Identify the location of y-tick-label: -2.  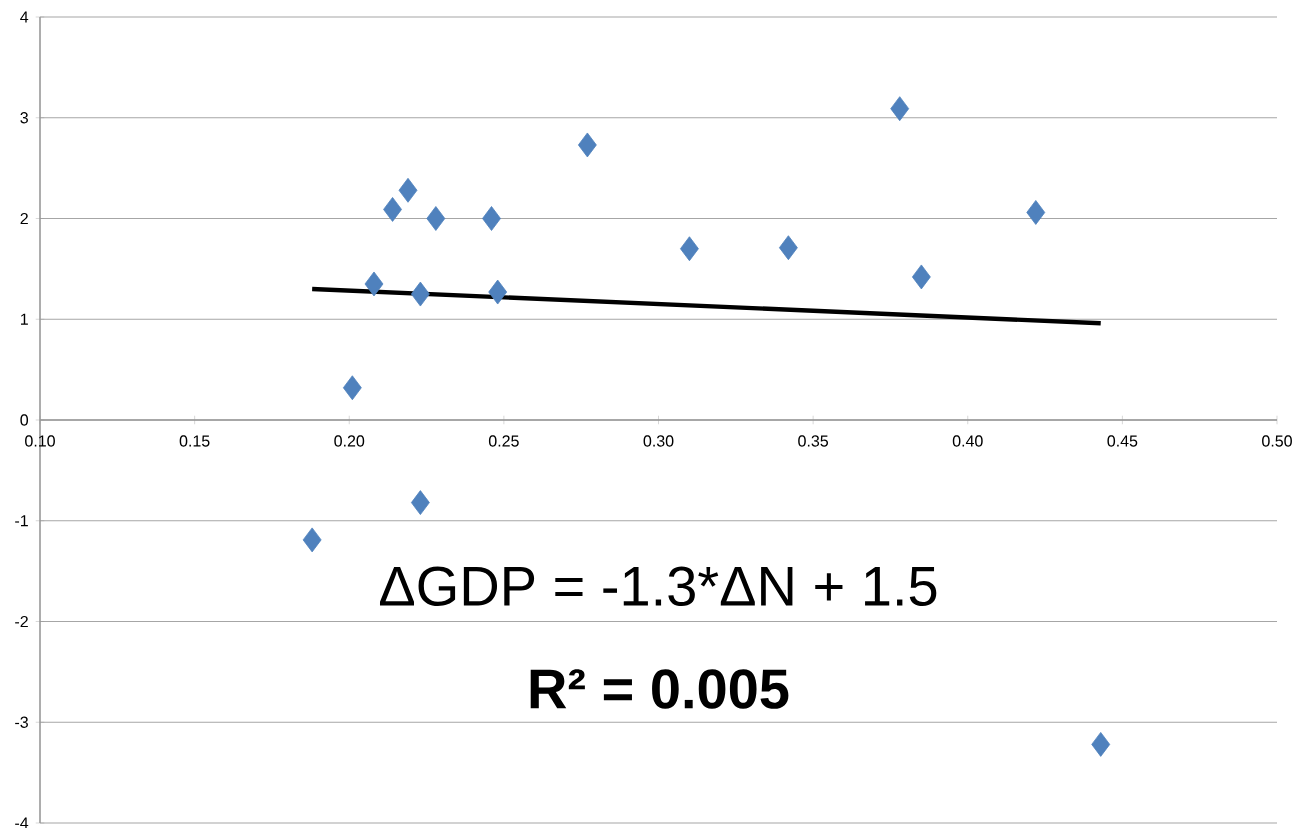
(21, 621).